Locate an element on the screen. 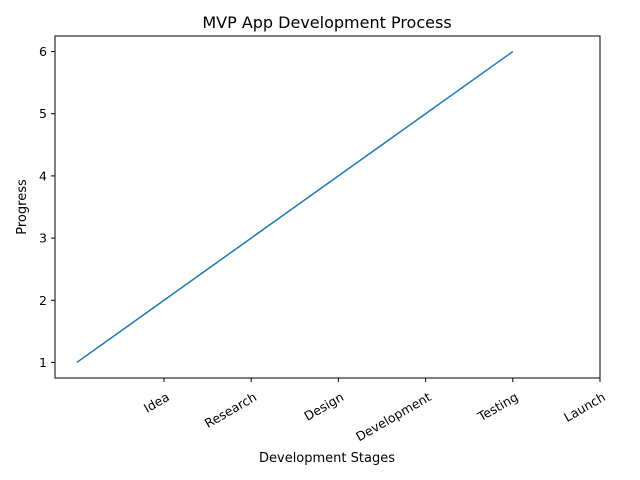  y-axis-ticks: 1 2 3 4 5 6 is located at coordinates (47, 207).